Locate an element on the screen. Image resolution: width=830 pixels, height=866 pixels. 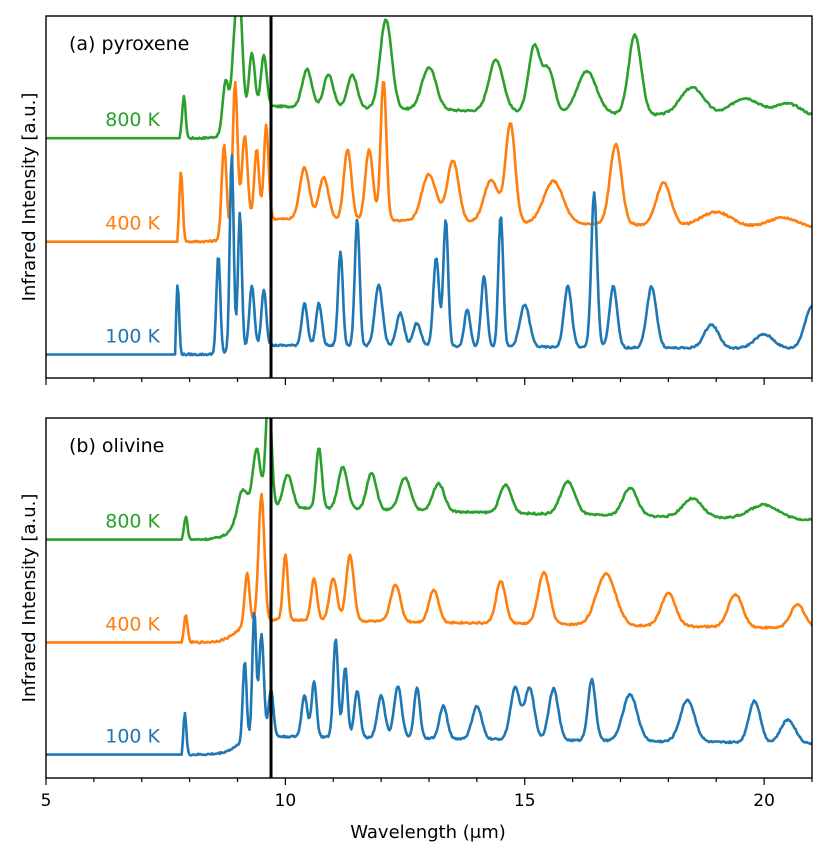
x-axis-label: Wavelength (μm) is located at coordinates (428, 832).